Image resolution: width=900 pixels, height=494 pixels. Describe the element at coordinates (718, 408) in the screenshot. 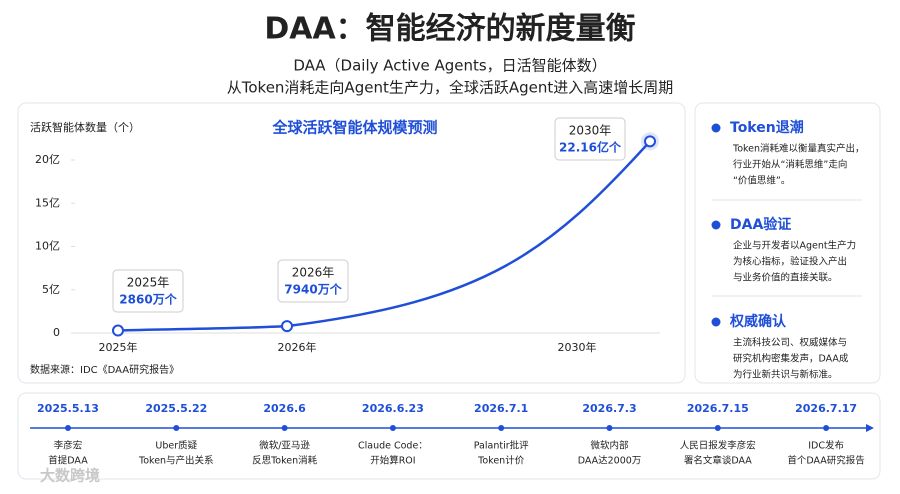

I see `timeline-date: 2026.7.15` at that location.